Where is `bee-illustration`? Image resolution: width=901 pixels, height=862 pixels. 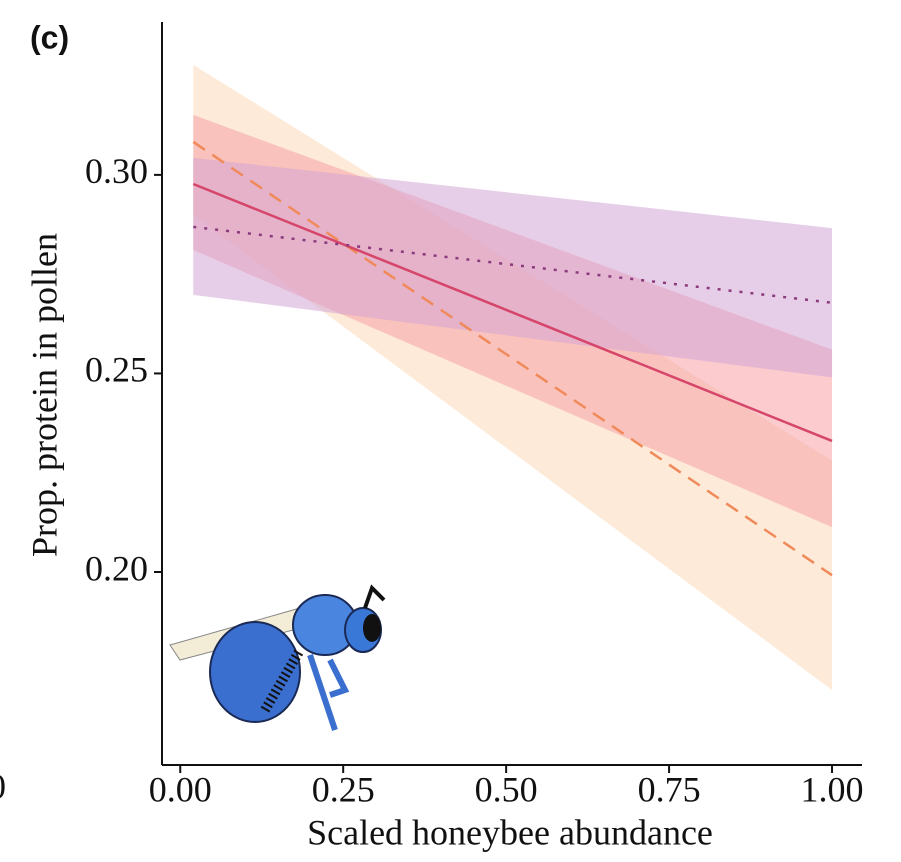
bee-illustration is located at coordinates (277, 657).